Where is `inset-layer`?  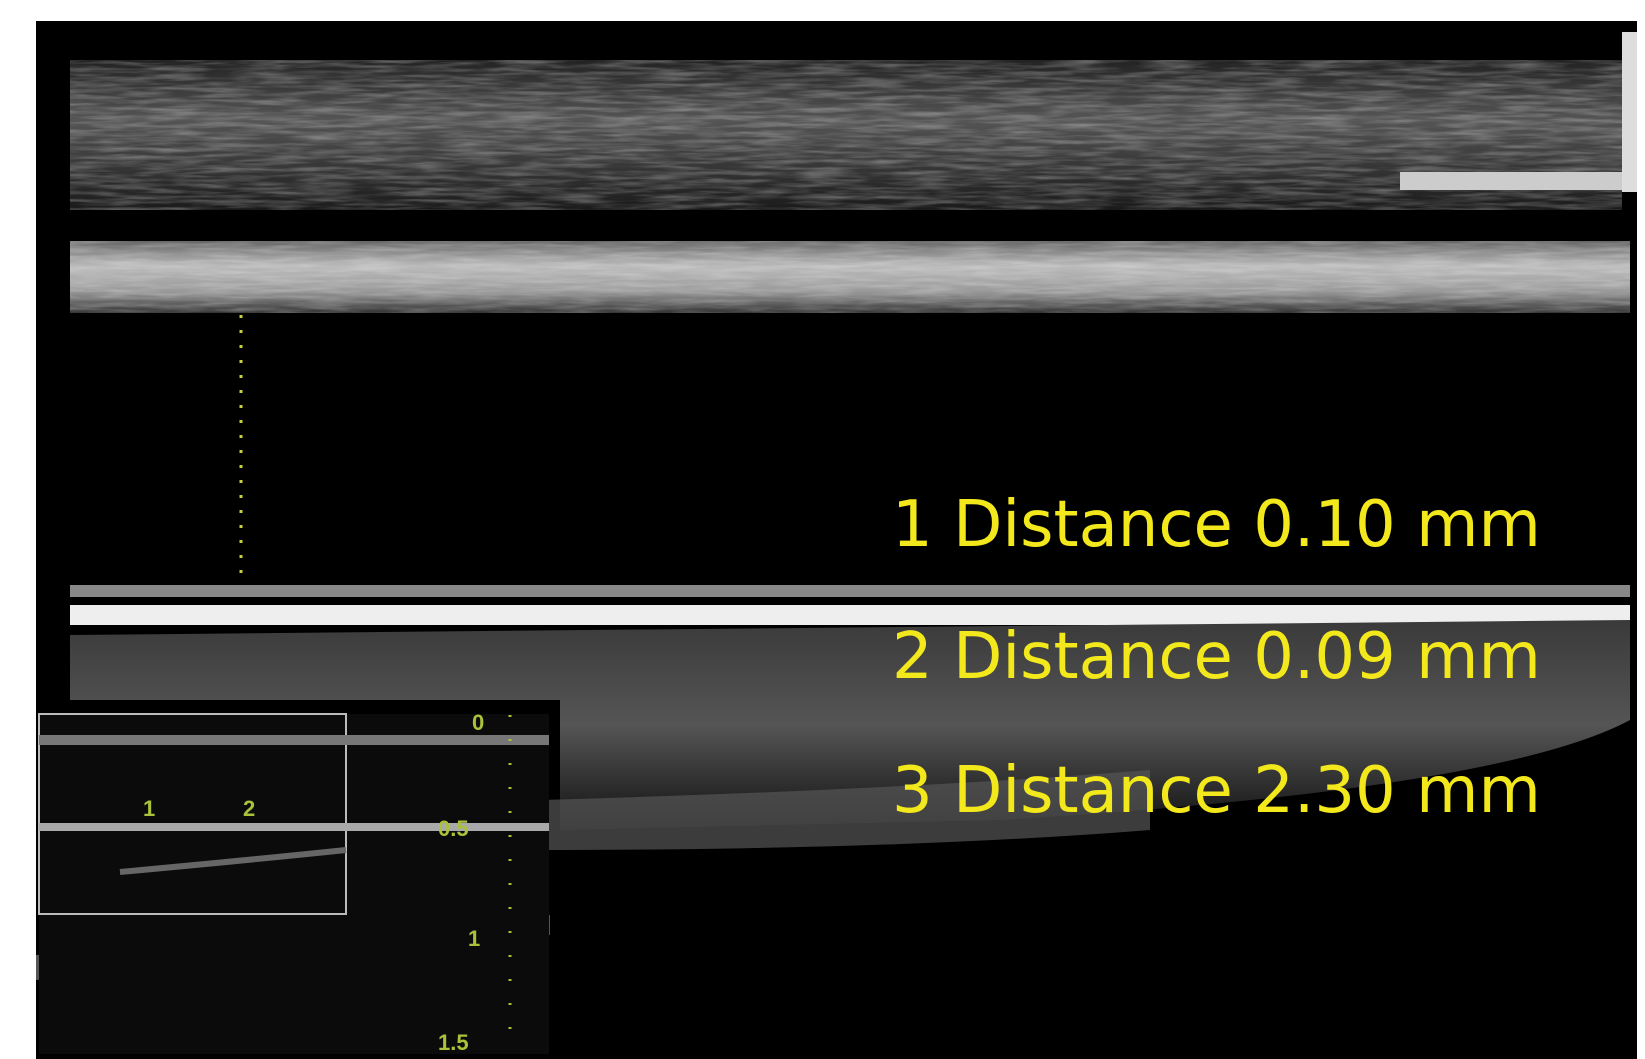
inset-layer is located at coordinates (233, 861).